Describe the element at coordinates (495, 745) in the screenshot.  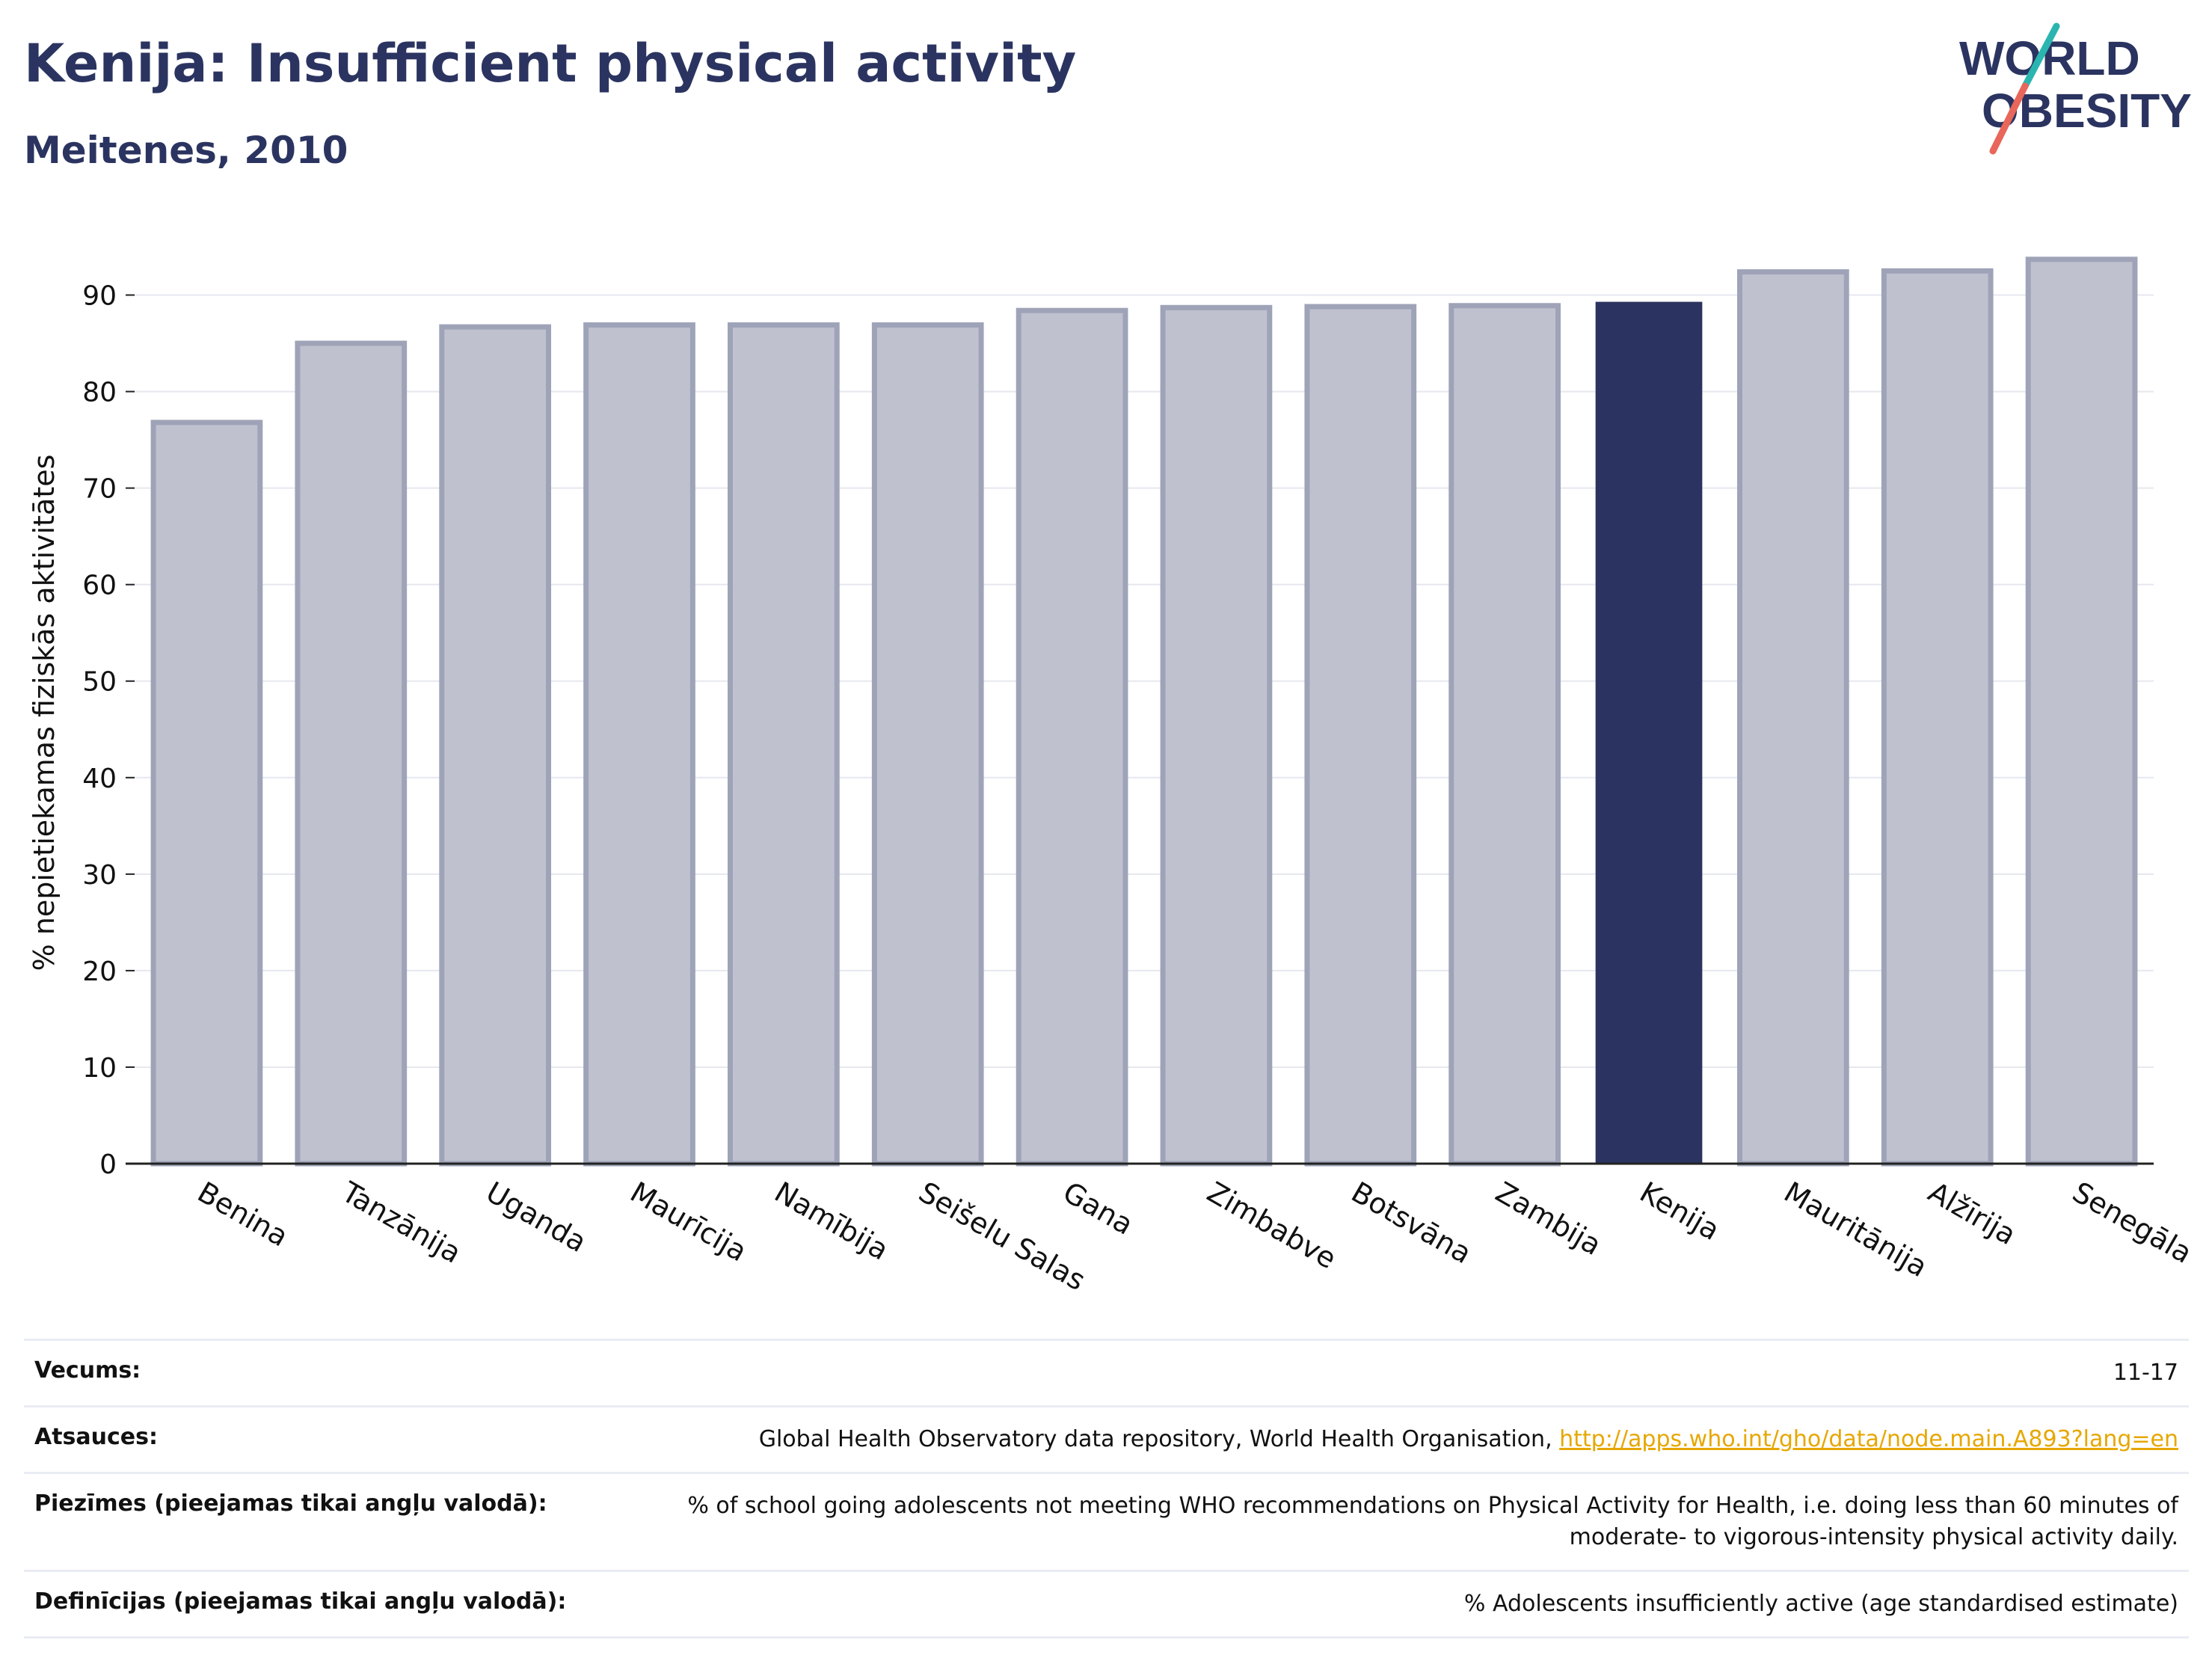
I see `bar-uganda` at that location.